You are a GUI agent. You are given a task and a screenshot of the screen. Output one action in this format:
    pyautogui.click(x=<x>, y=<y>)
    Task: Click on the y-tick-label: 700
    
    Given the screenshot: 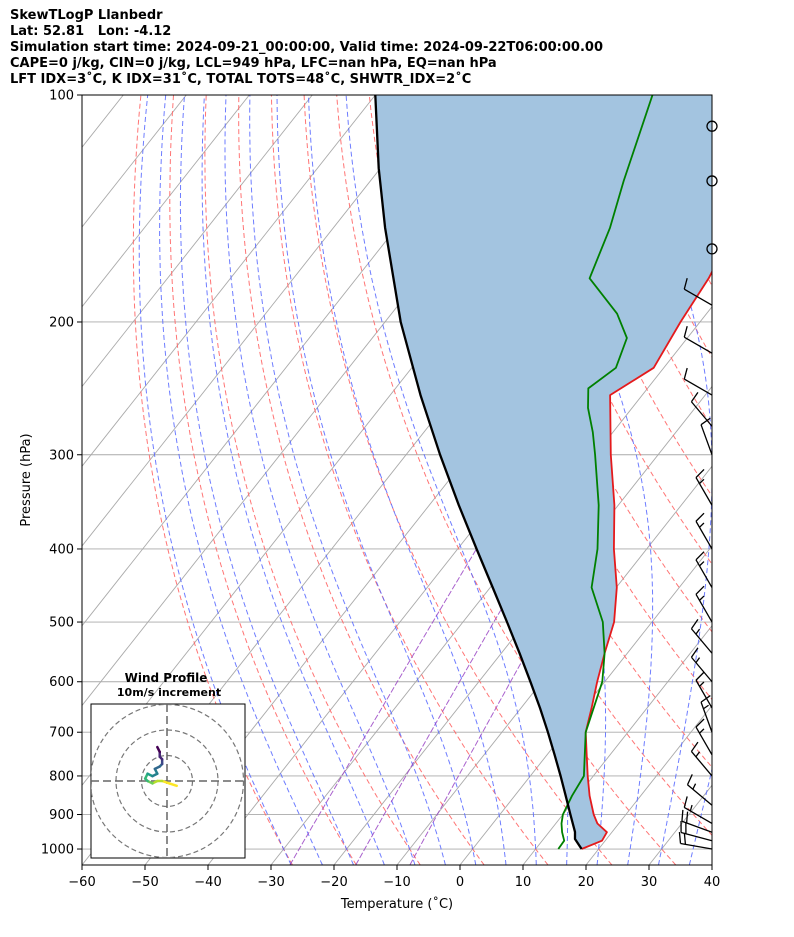 What is the action you would take?
    pyautogui.click(x=61, y=733)
    